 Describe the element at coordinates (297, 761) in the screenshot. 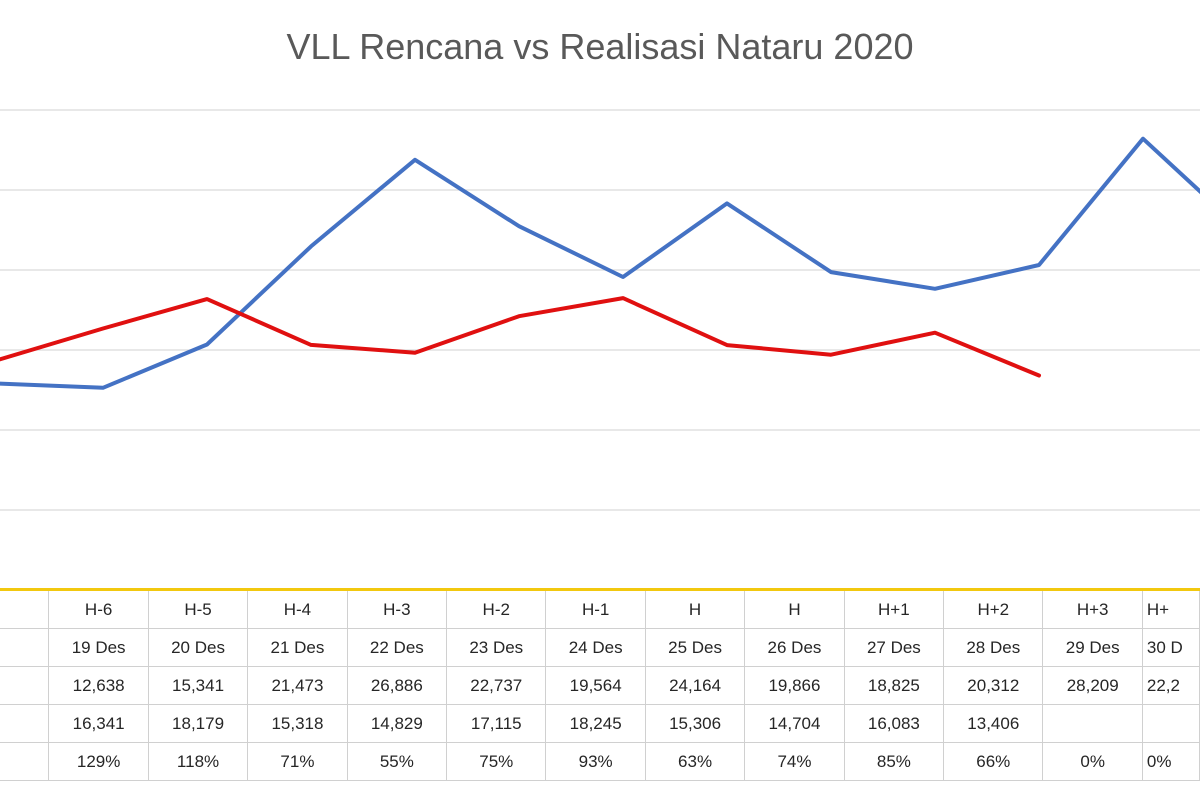

I see `table-cell: 71%` at that location.